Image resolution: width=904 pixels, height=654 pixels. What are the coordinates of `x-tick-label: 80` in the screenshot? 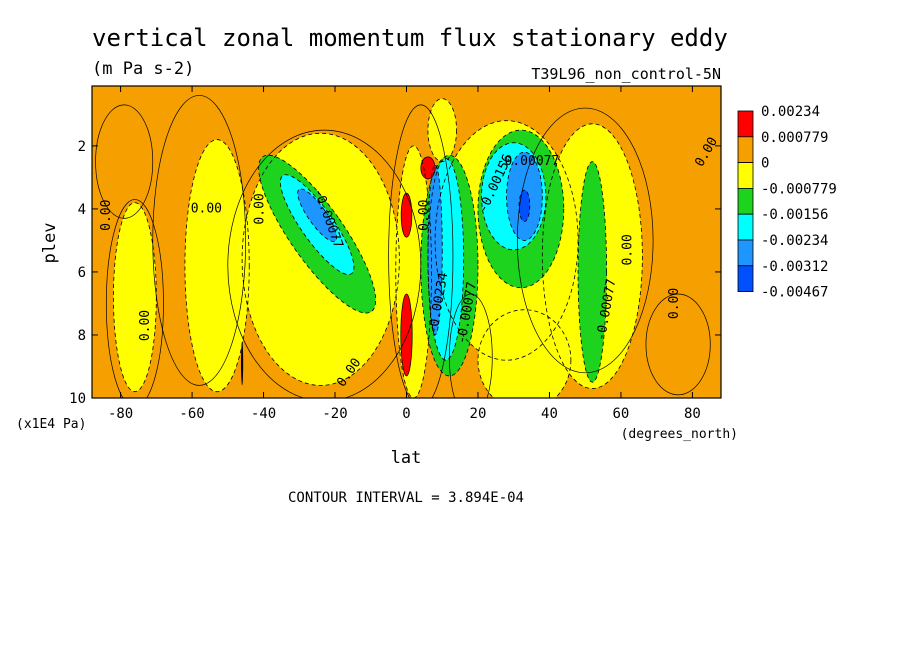 It's located at (692, 414).